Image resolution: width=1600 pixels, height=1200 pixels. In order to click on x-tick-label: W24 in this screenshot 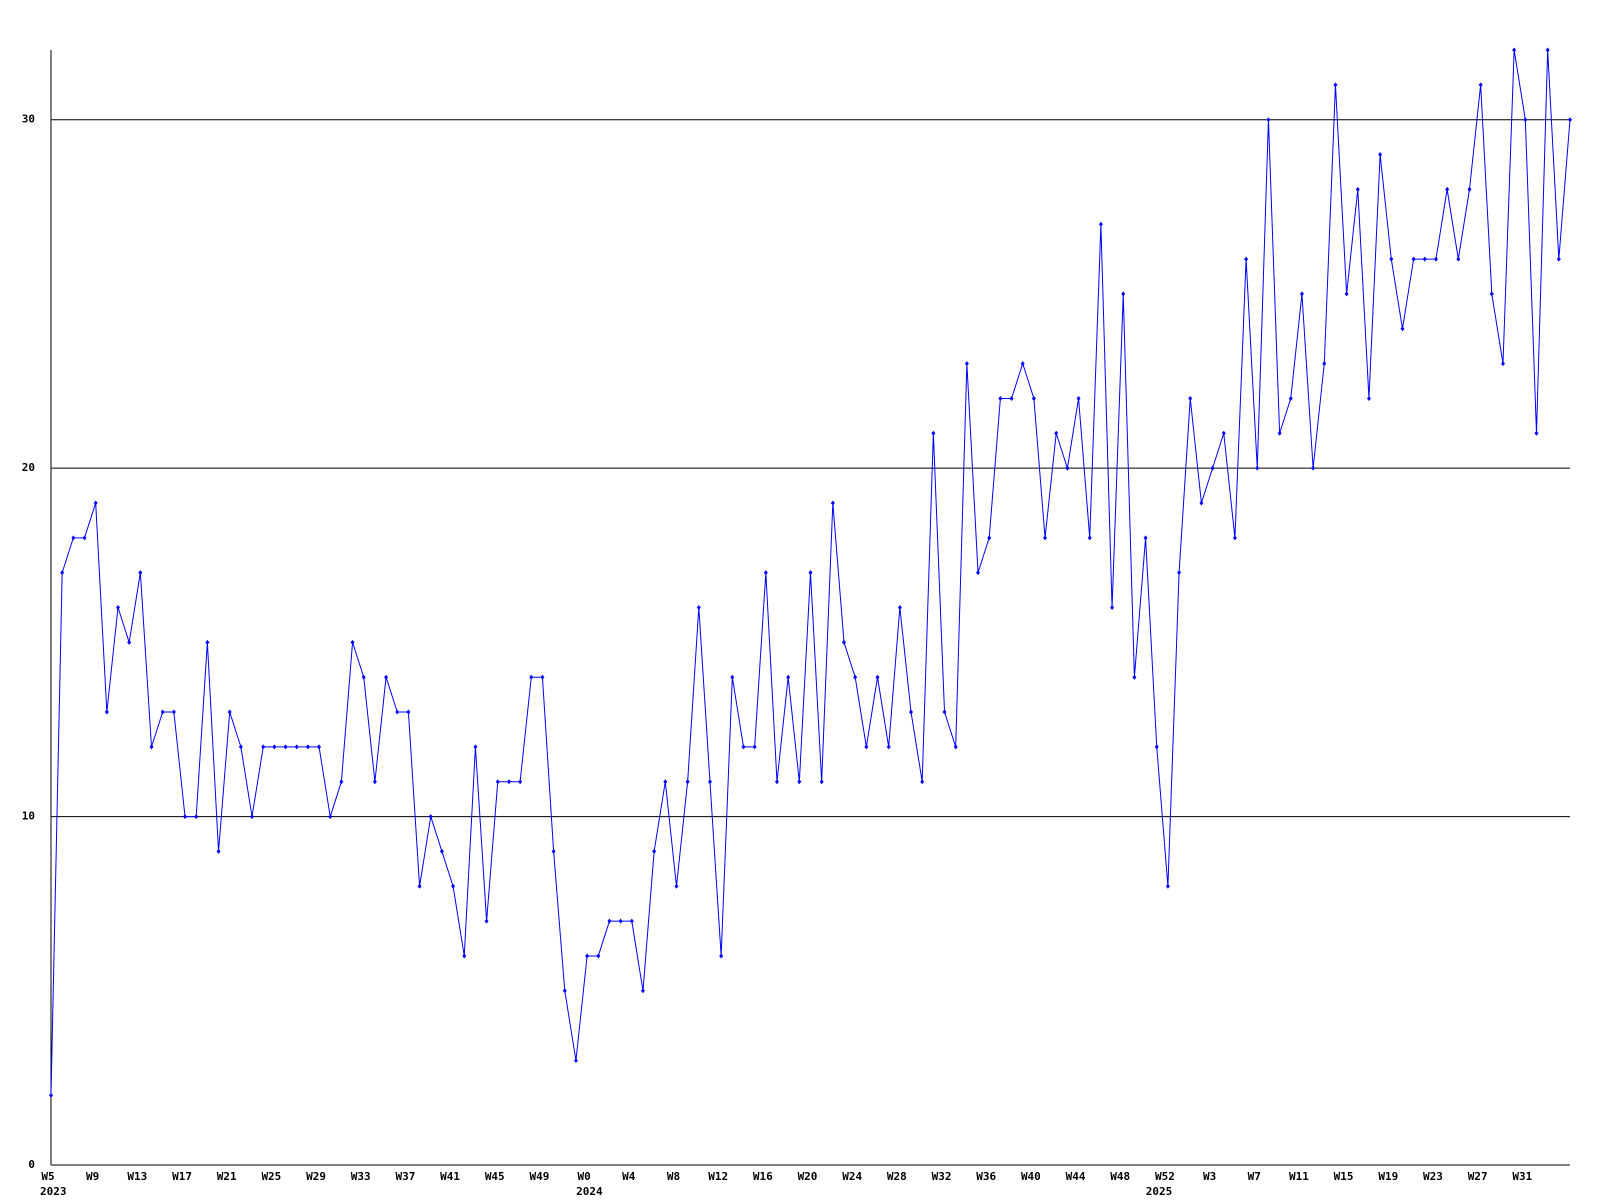, I will do `click(852, 1176)`.